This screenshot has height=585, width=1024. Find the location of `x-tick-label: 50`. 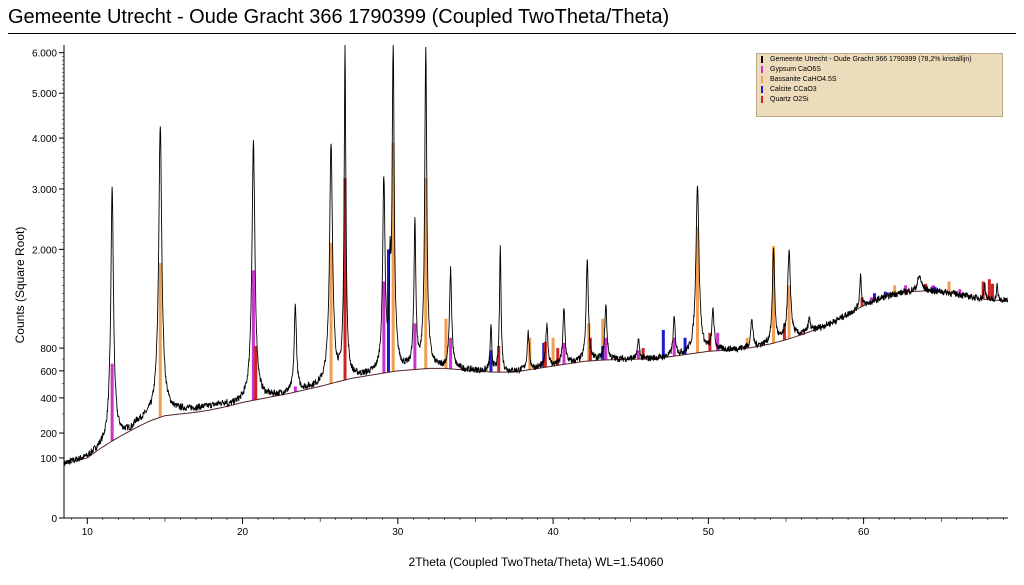

x-tick-label: 50 is located at coordinates (709, 532).